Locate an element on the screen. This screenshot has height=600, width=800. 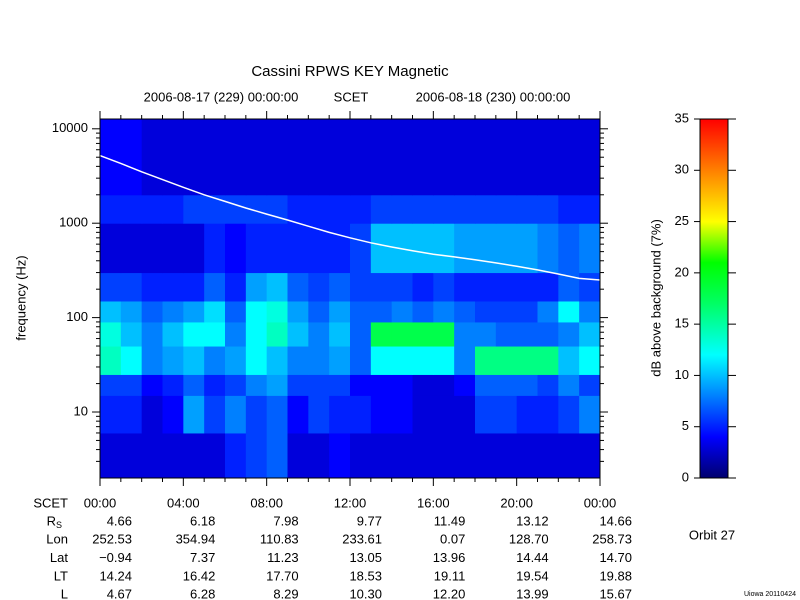
ephemeris-value: 19.11 is located at coordinates (450, 575).